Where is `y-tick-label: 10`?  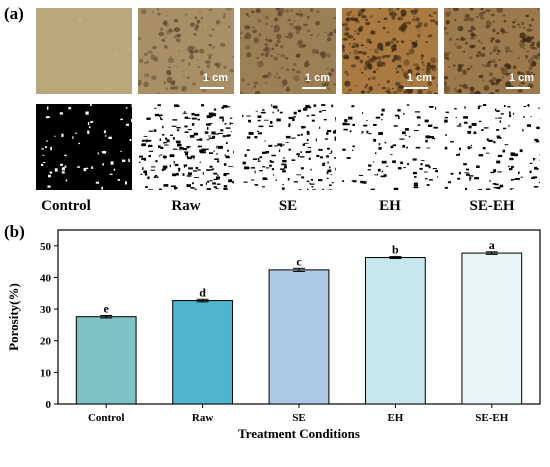 y-tick-label: 10 is located at coordinates (46, 373).